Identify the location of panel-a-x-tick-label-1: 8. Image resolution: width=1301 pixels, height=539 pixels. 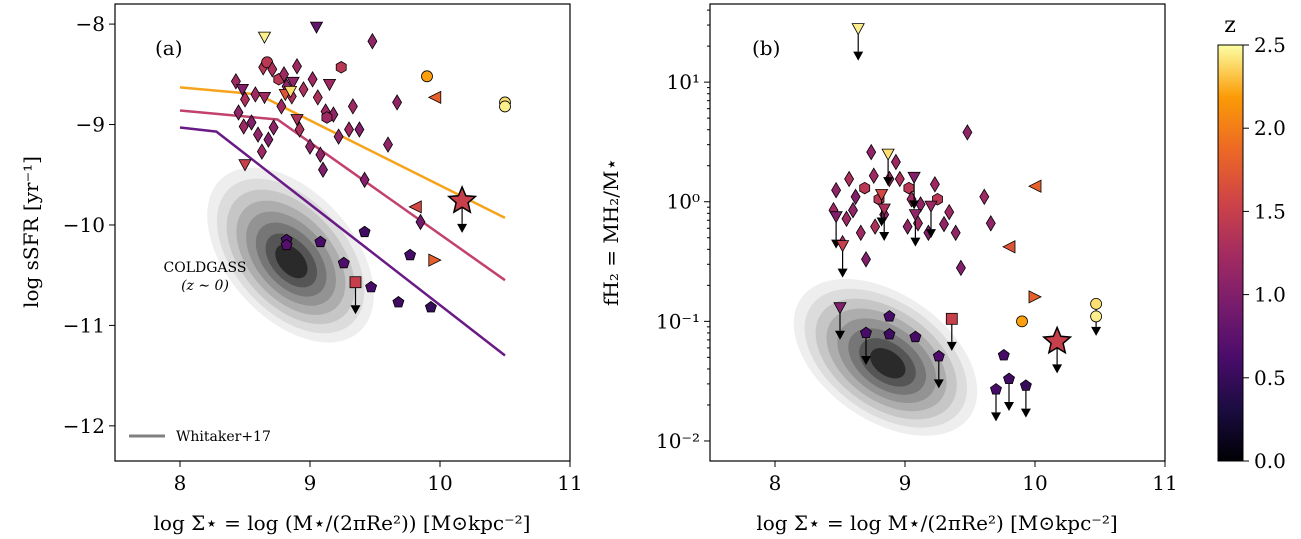
(180, 483).